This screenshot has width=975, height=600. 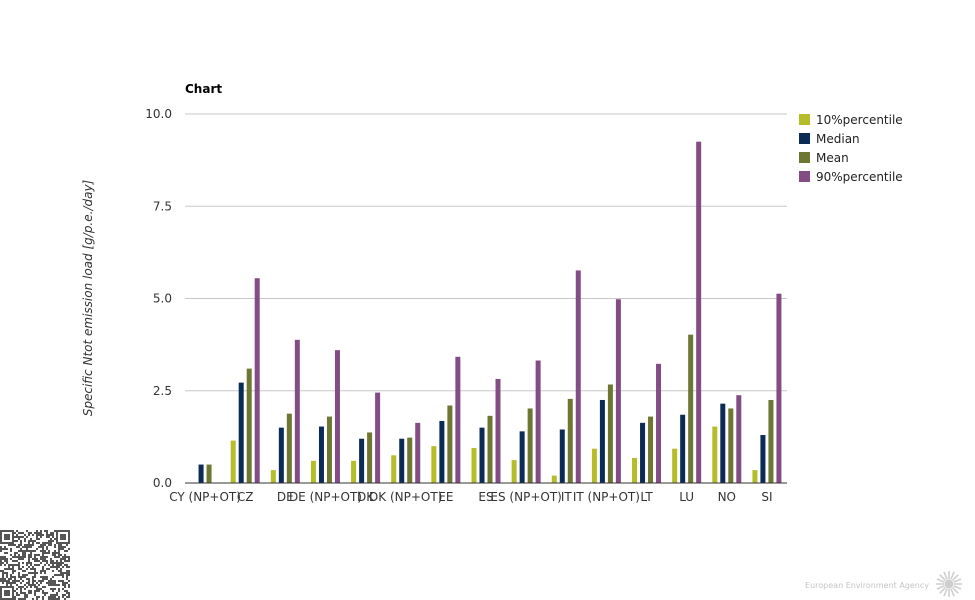 What do you see at coordinates (766, 497) in the screenshot?
I see `x-tick-label: SI` at bounding box center [766, 497].